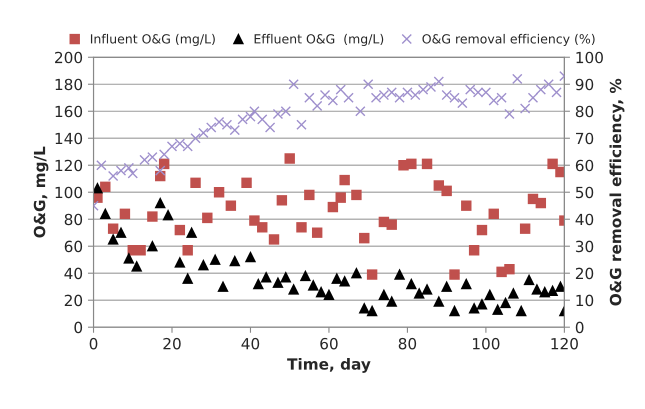 This screenshot has width=645, height=409. I want to click on x-axis-title: Time, day, so click(329, 365).